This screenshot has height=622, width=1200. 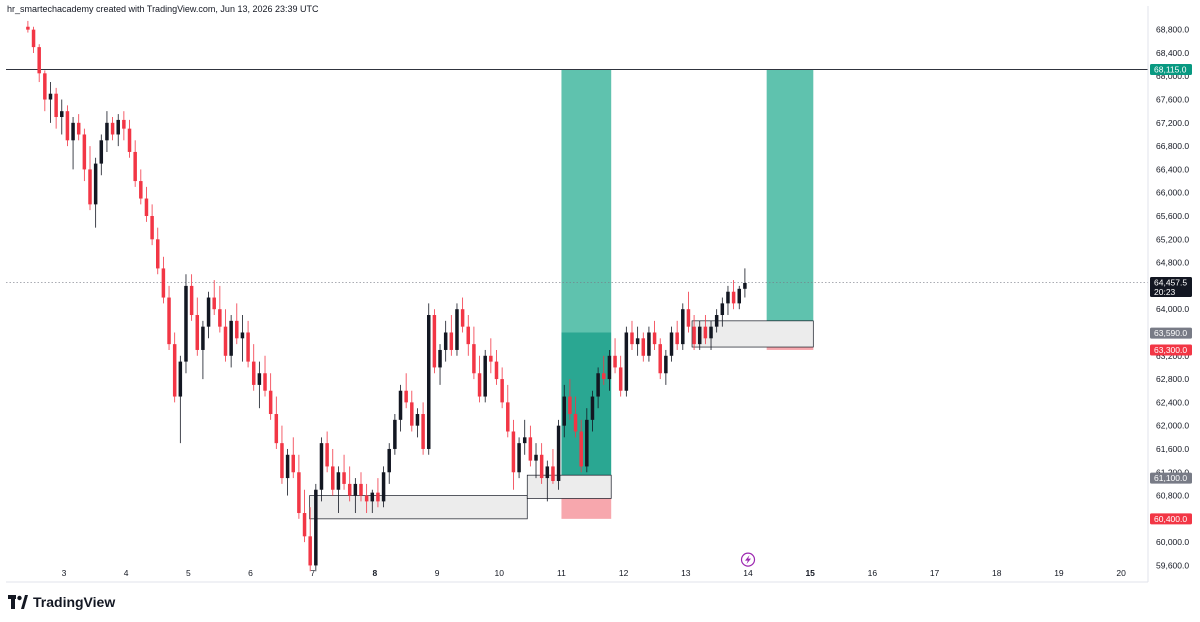 What do you see at coordinates (748, 559) in the screenshot?
I see `lightning-icon` at bounding box center [748, 559].